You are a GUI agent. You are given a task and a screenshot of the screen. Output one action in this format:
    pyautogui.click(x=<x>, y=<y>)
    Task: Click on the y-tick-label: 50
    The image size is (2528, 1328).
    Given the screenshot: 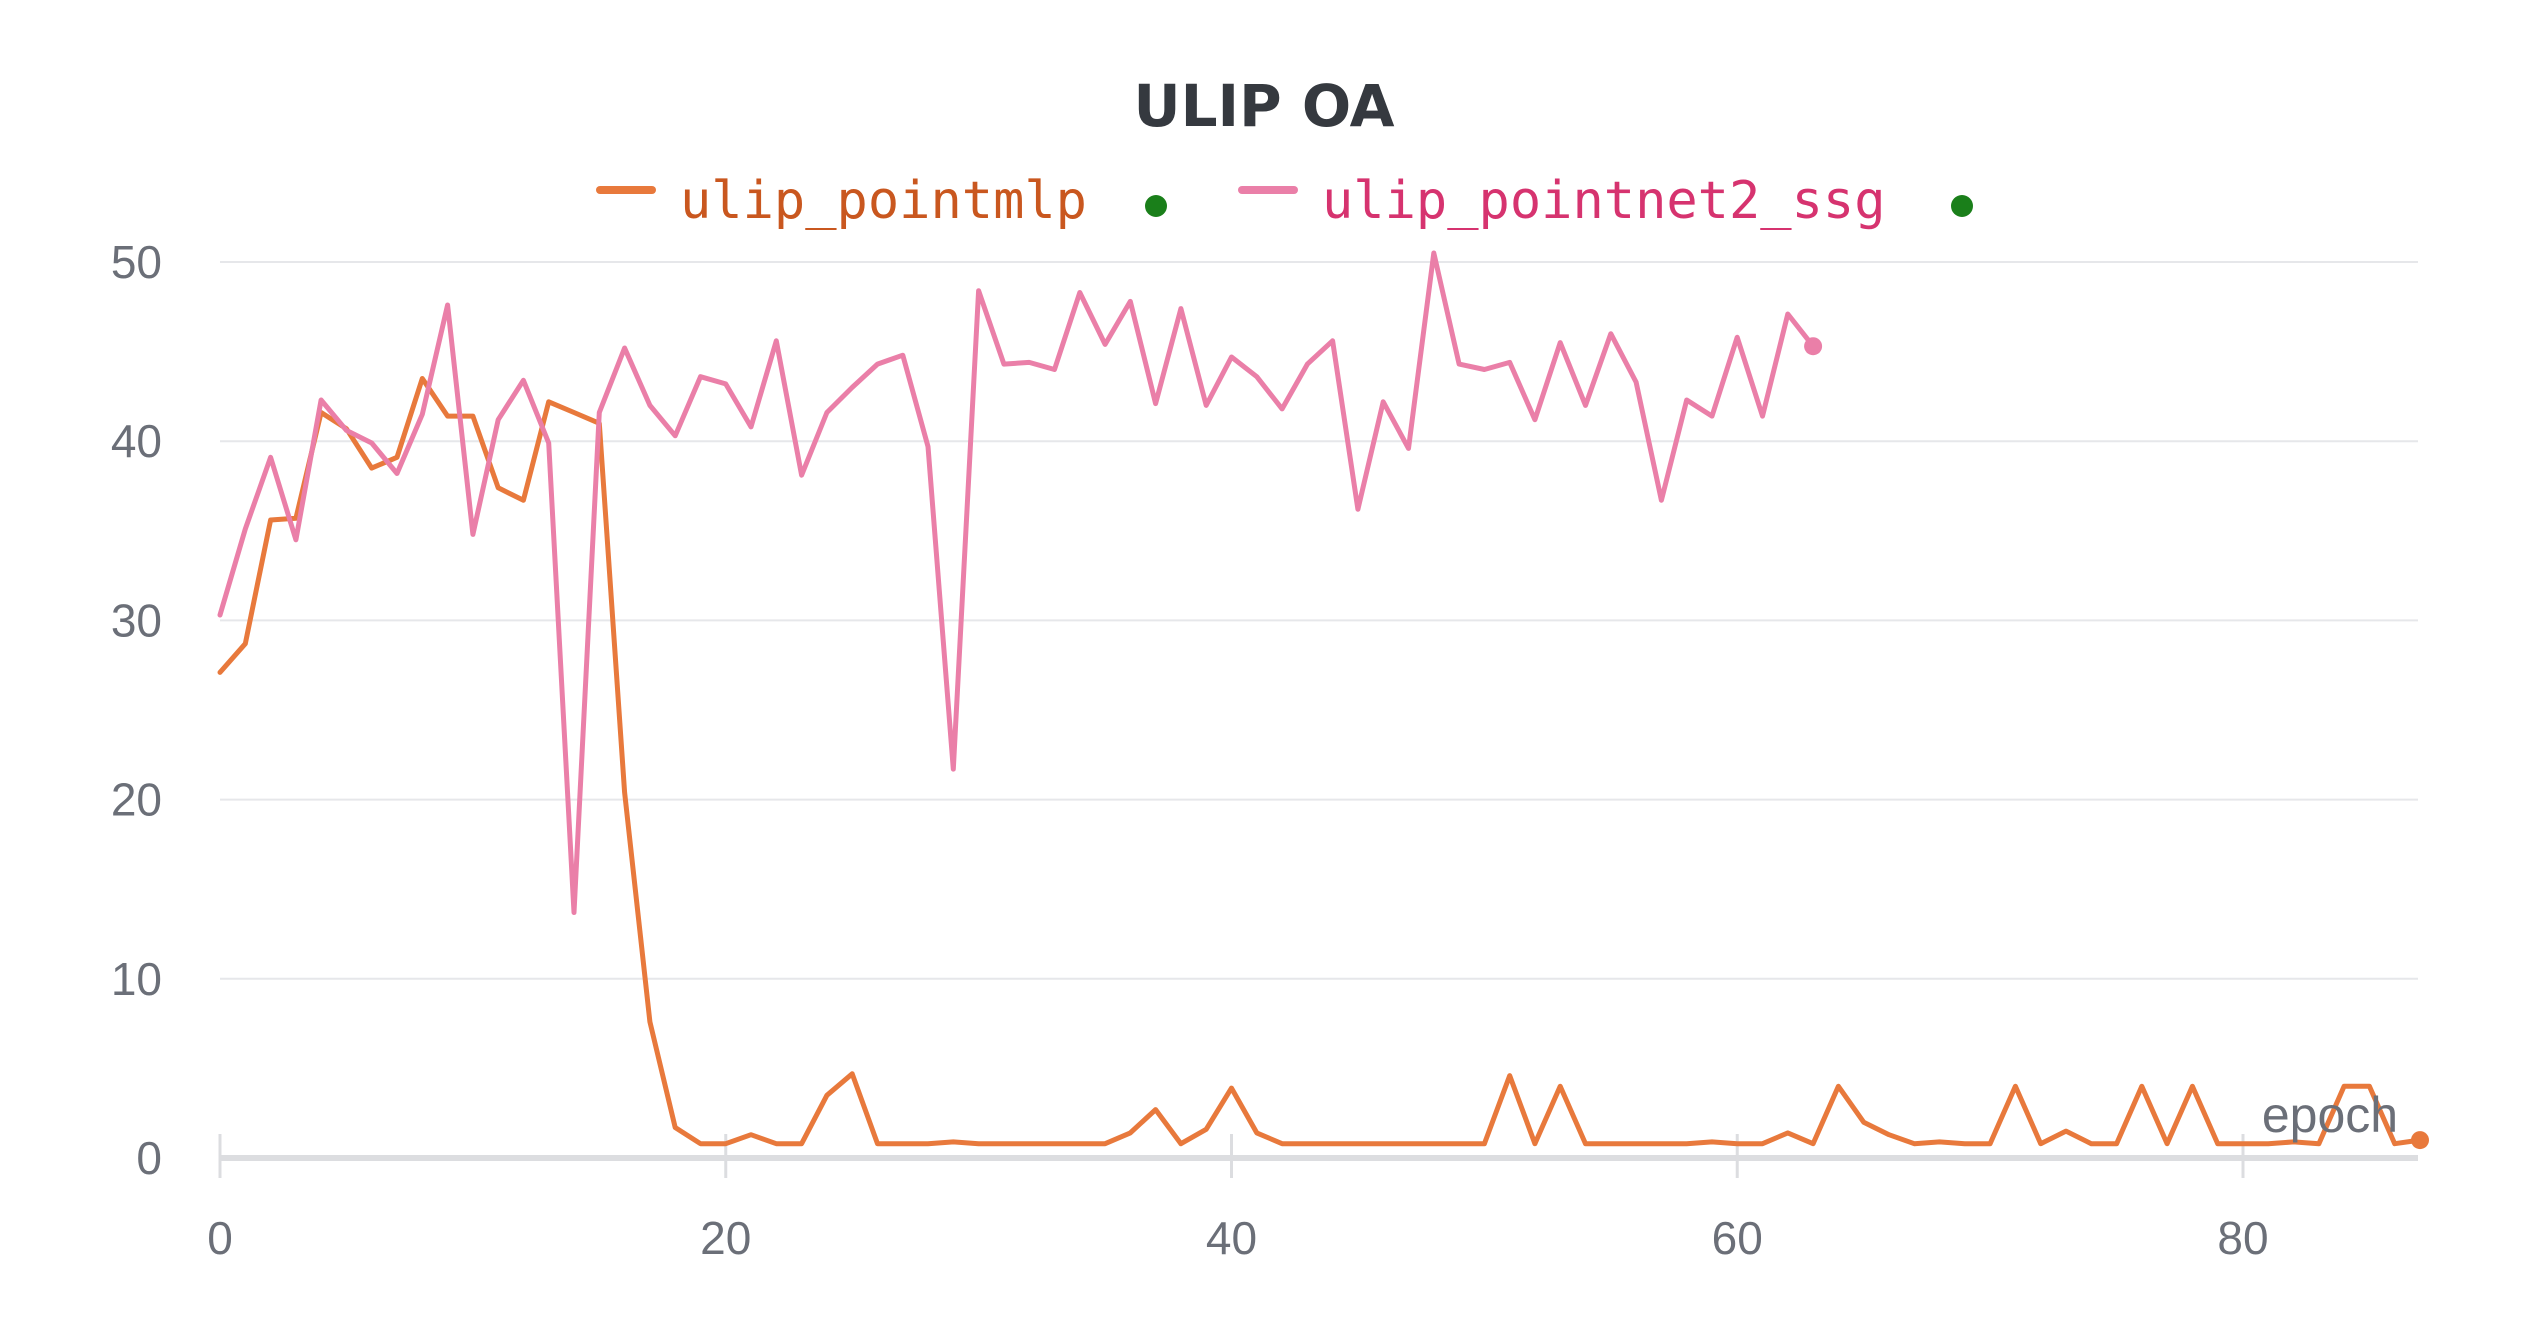 What is the action you would take?
    pyautogui.click(x=136, y=262)
    